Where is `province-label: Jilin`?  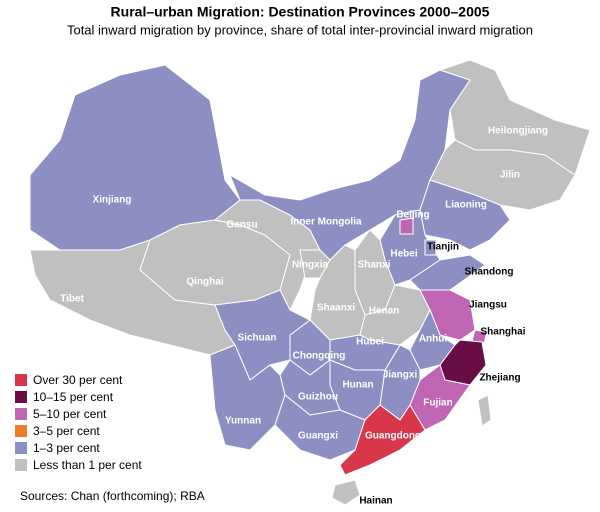 province-label: Jilin is located at coordinates (510, 175).